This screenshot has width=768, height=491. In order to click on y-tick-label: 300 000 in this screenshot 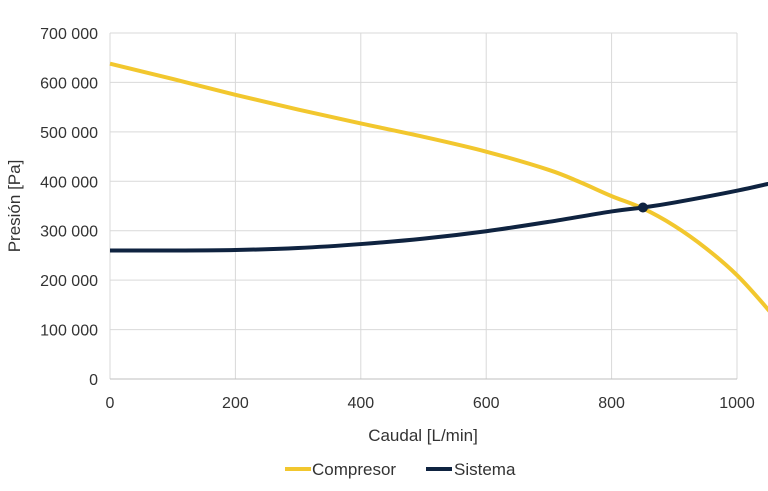, I will do `click(69, 232)`.